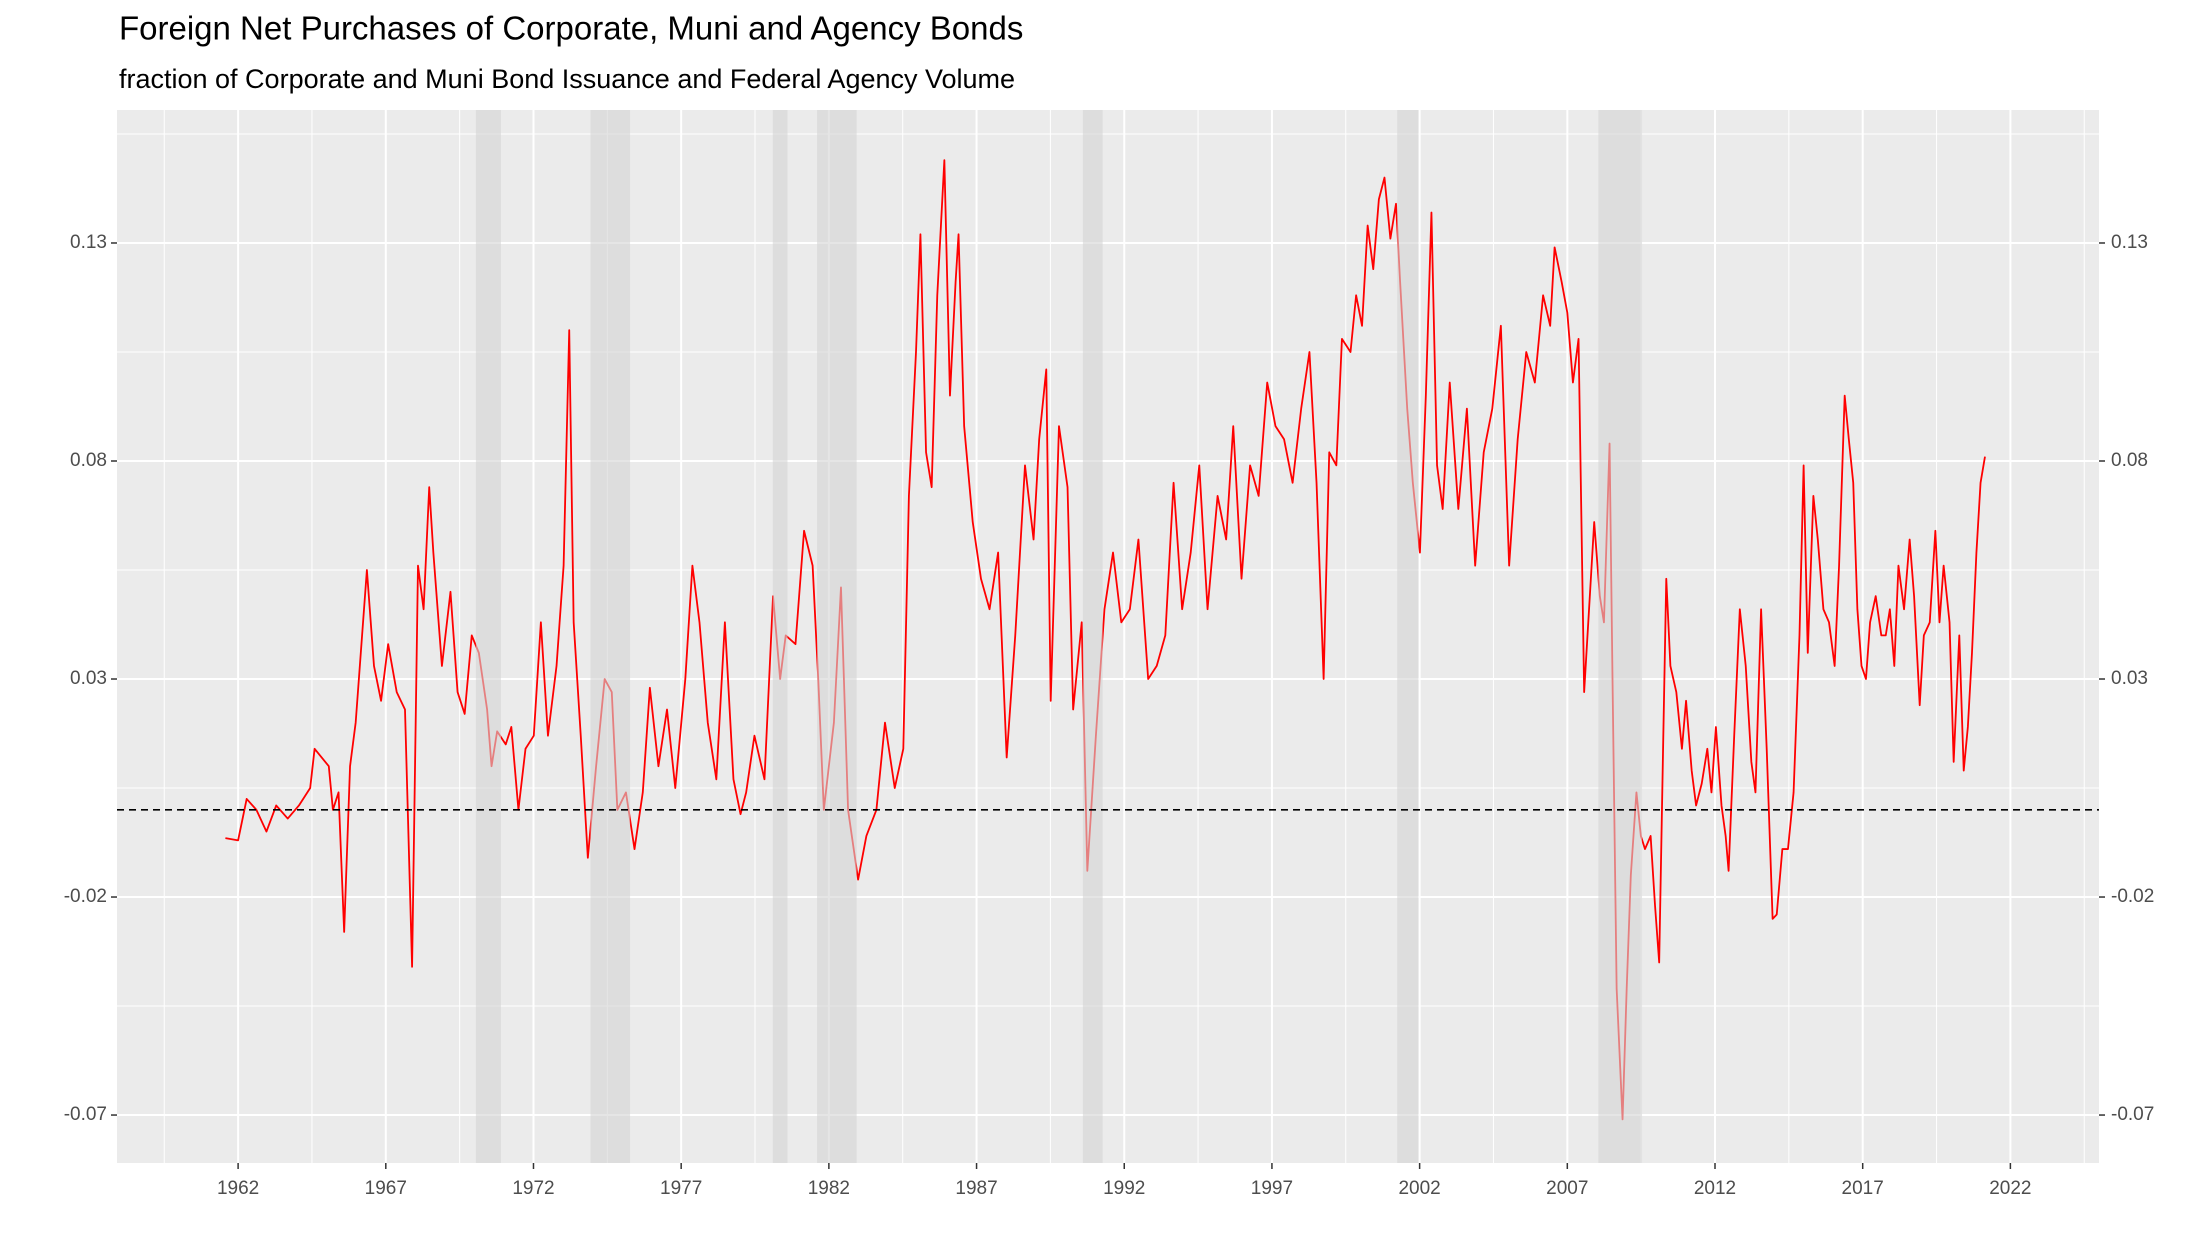 The image size is (2208, 1248). I want to click on x-tick-label: 1962, so click(238, 1188).